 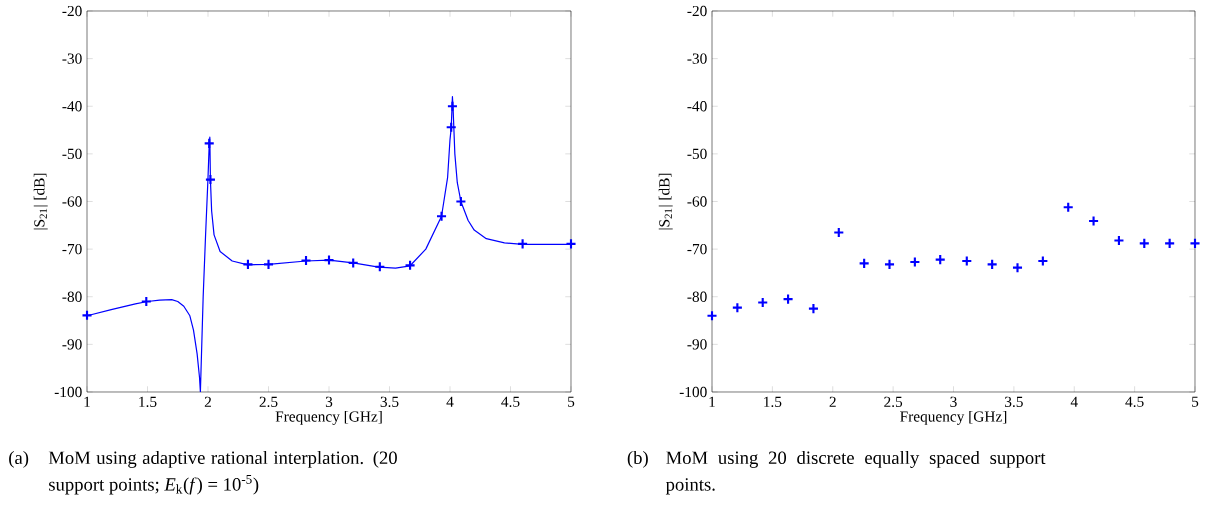 What do you see at coordinates (855, 472) in the screenshot?
I see `text: MoM using 20 discrete equally spaced support points.` at bounding box center [855, 472].